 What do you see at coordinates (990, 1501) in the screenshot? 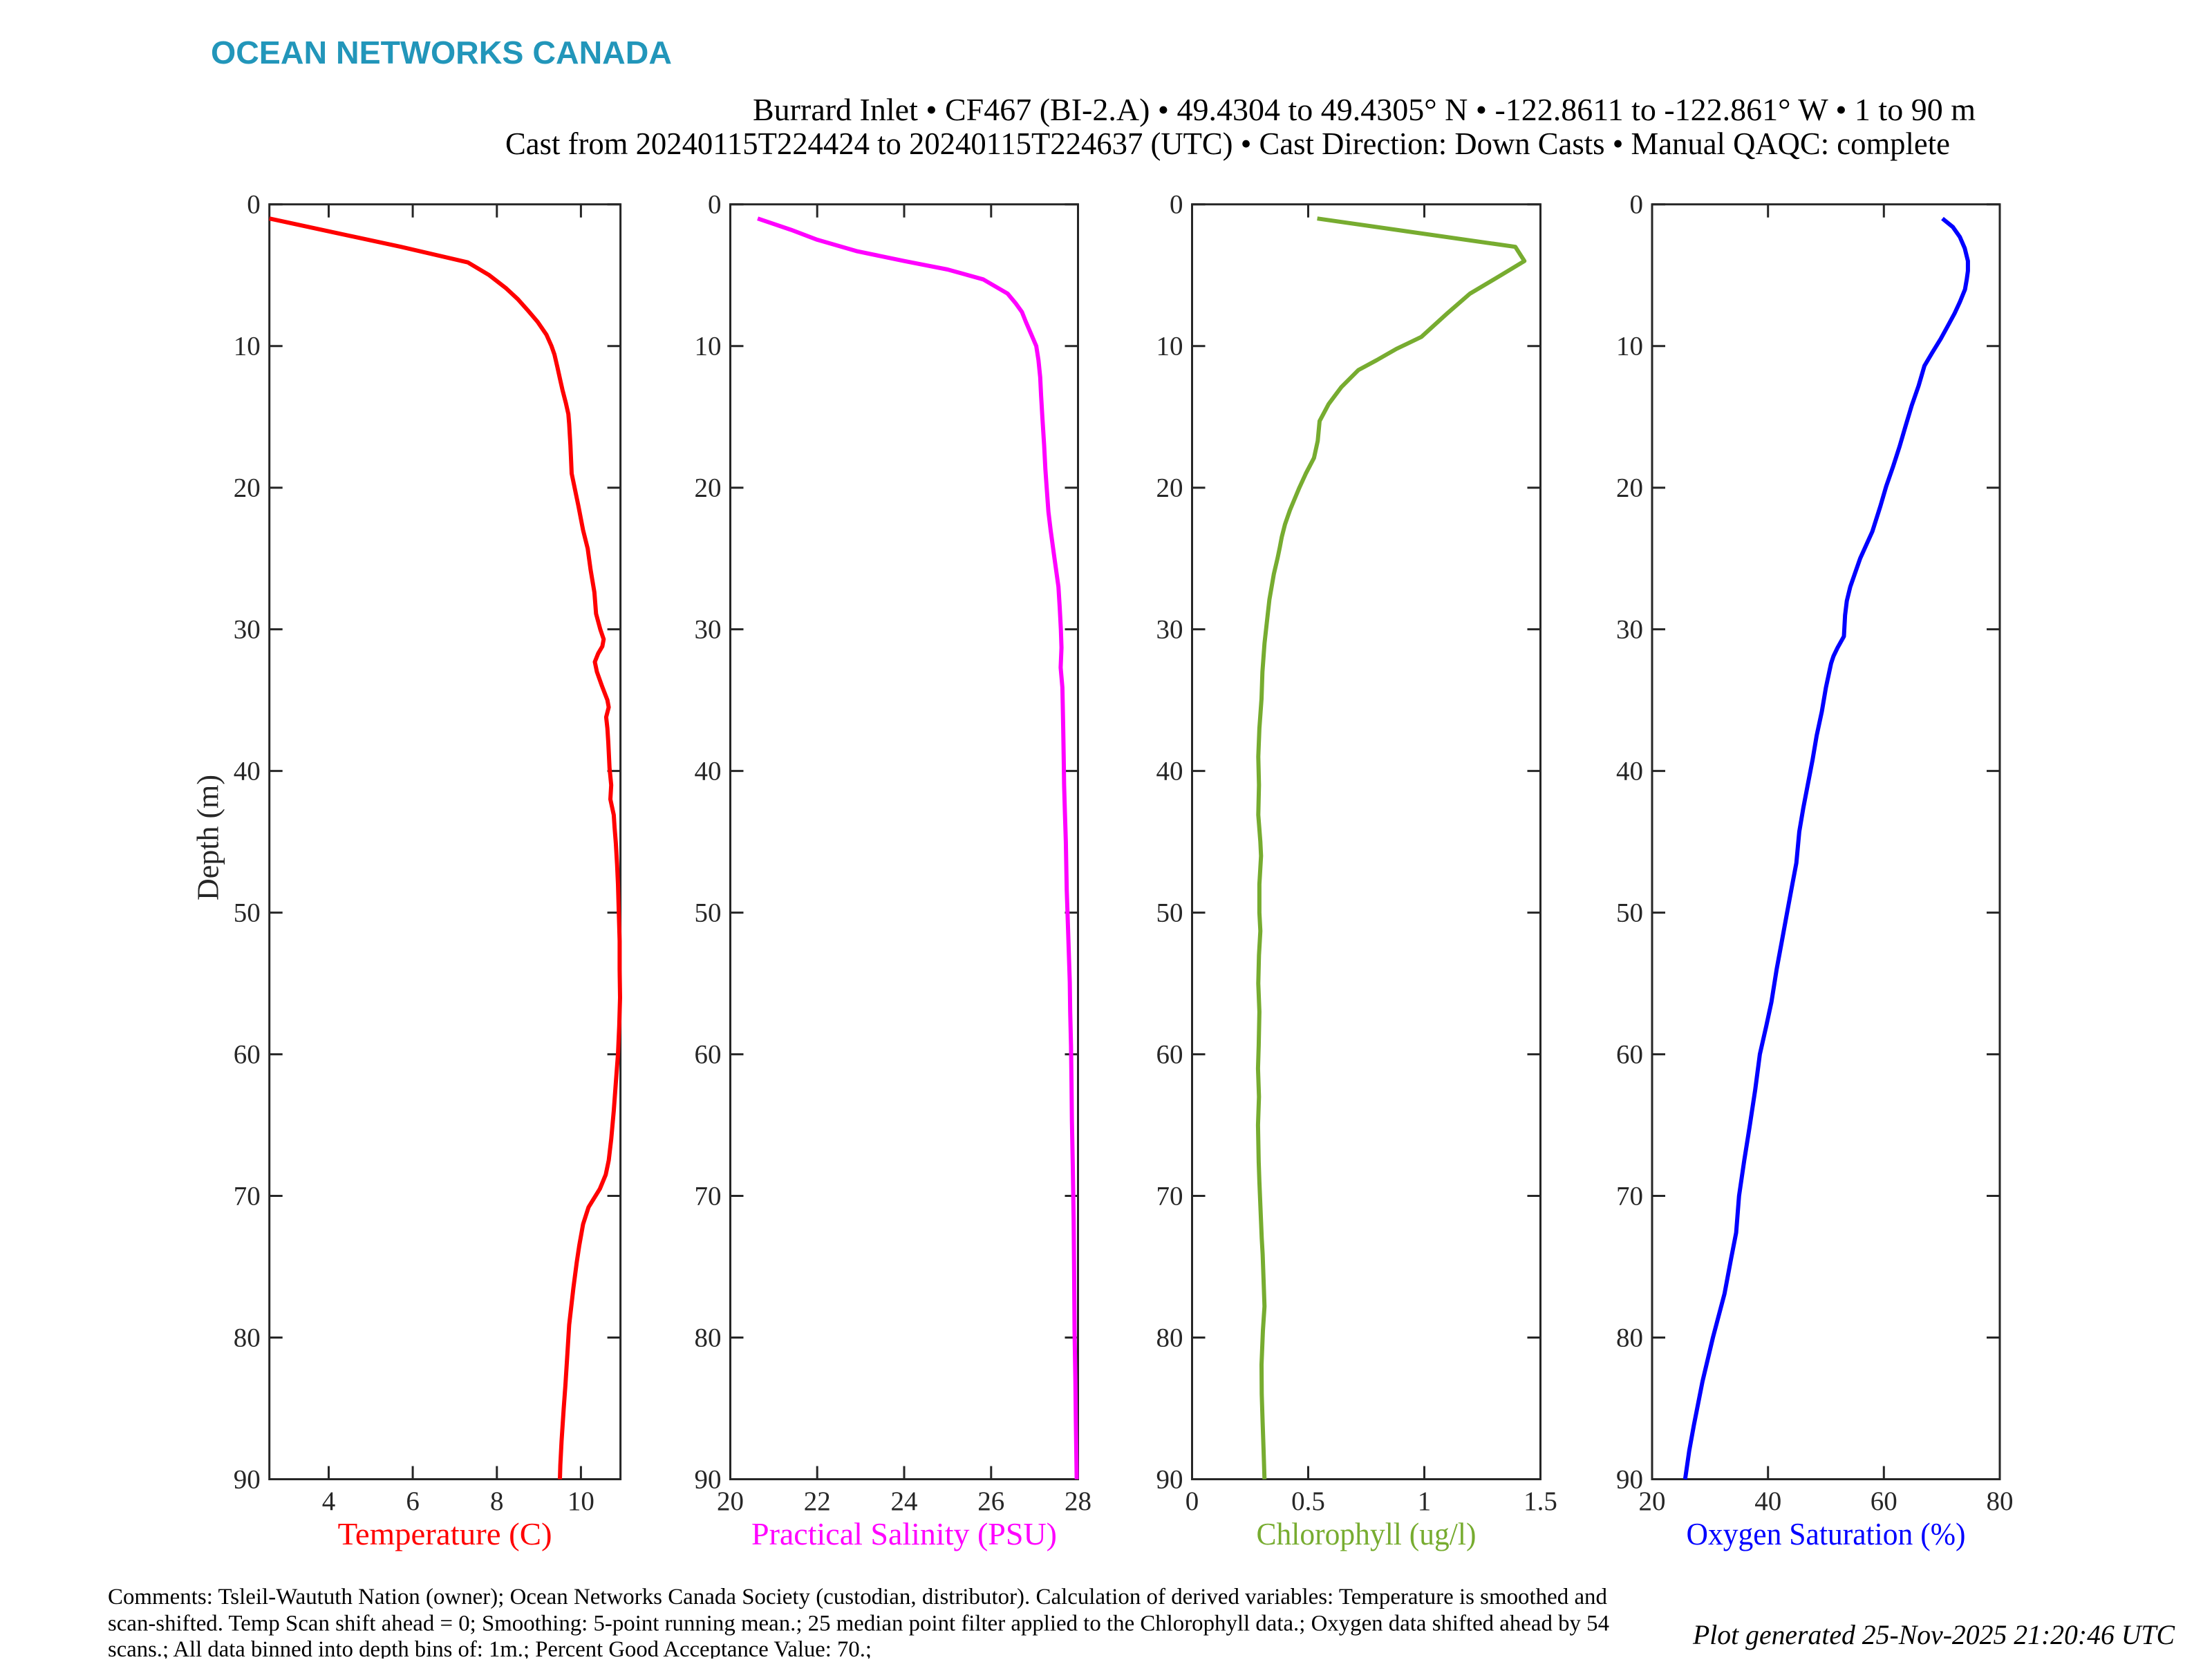
I see `svg-text: 26` at bounding box center [990, 1501].